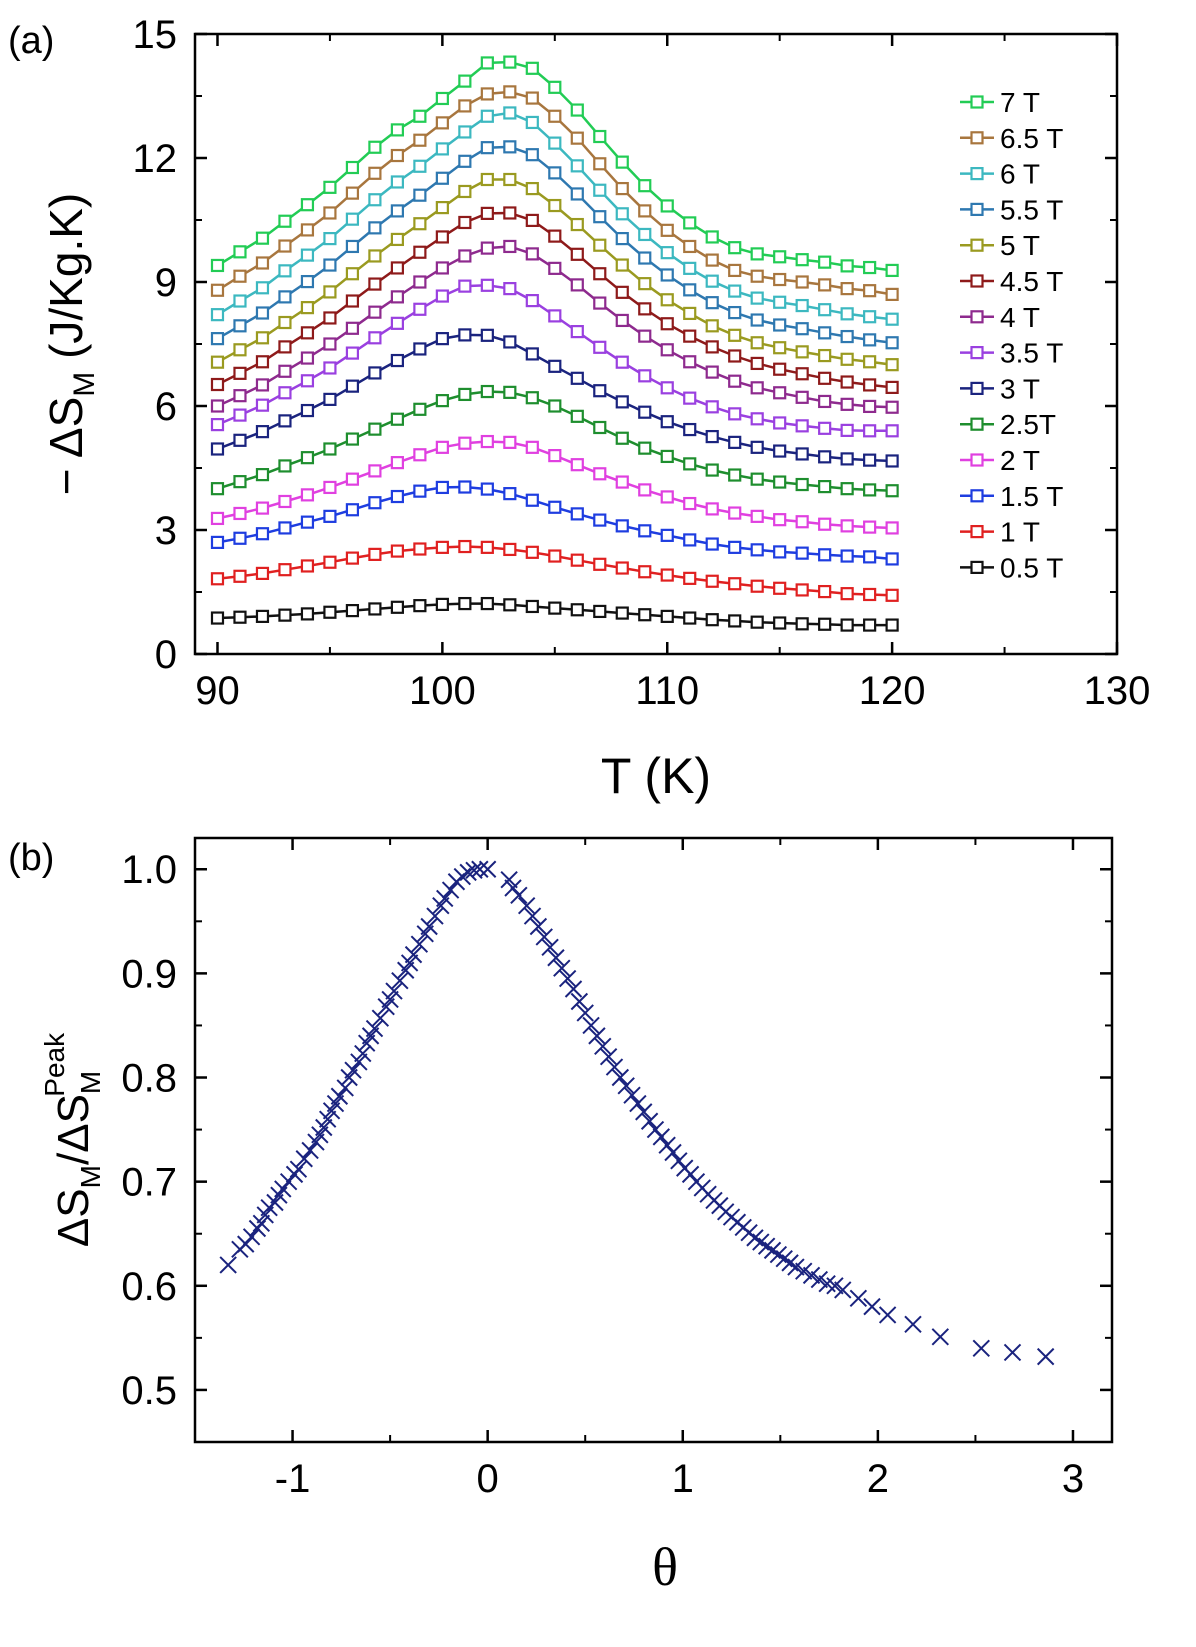  Describe the element at coordinates (1031, 138) in the screenshot. I see `legend-label: 6.5 T` at that location.